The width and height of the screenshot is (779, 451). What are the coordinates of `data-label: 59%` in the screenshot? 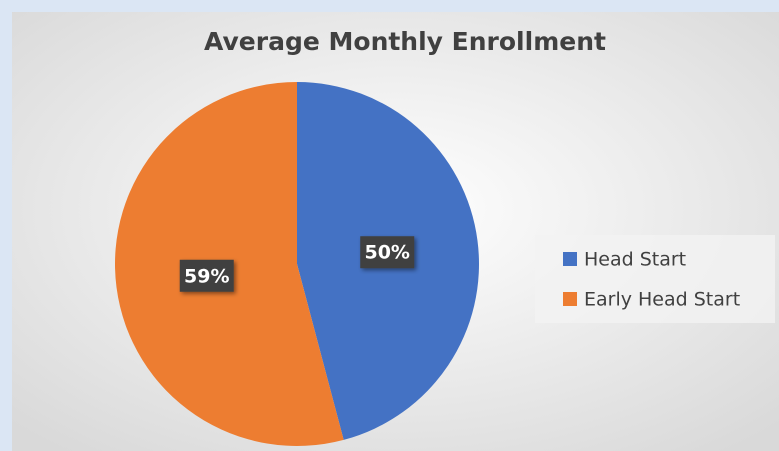 It's located at (206, 276).